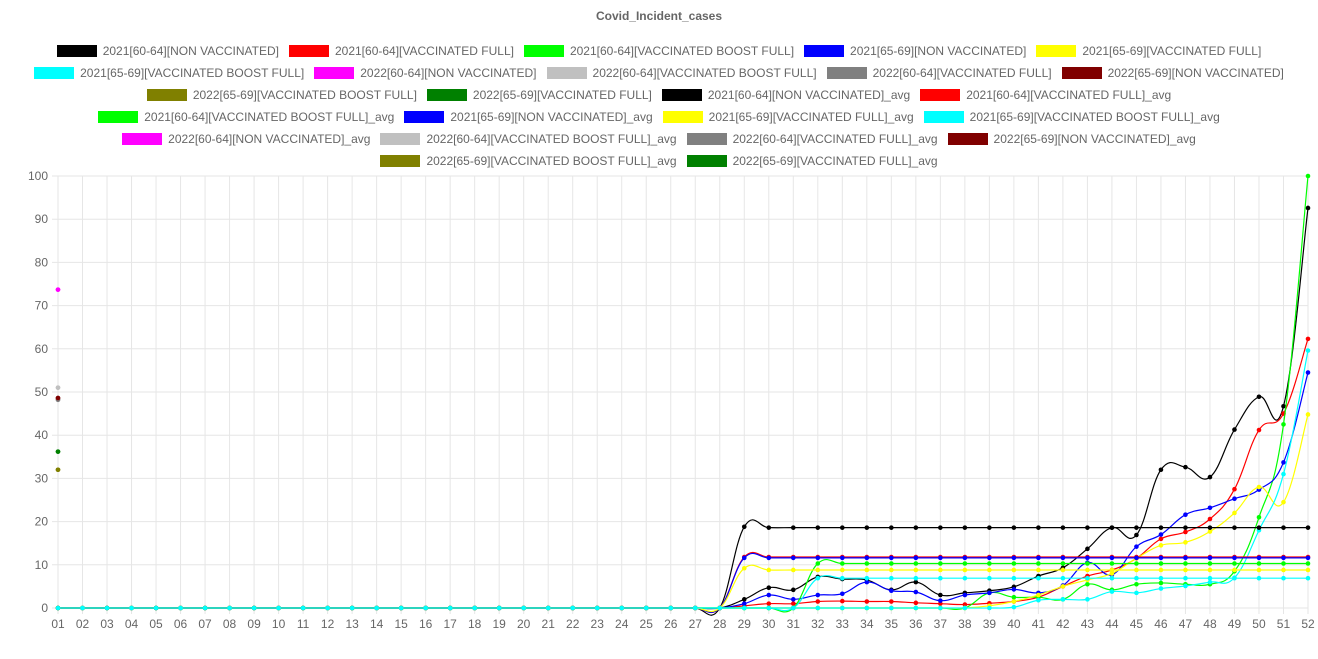 The width and height of the screenshot is (1318, 659). Describe the element at coordinates (811, 117) in the screenshot. I see `legend-label: 2021[65-69][VACCINATED FULL]_avg` at that location.